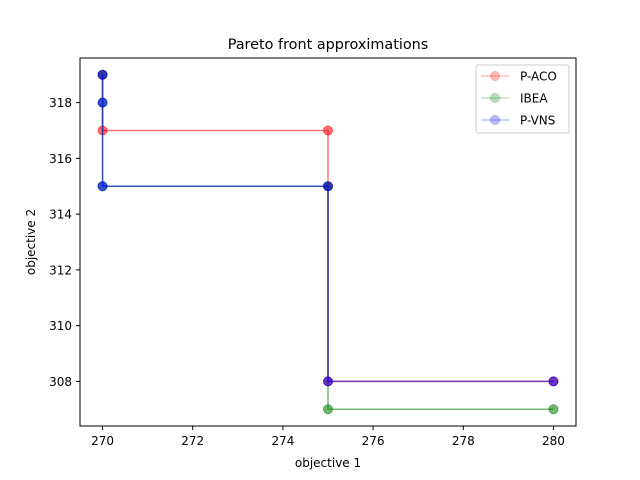  What do you see at coordinates (60, 326) in the screenshot?
I see `y-tick-label-310: 310` at bounding box center [60, 326].